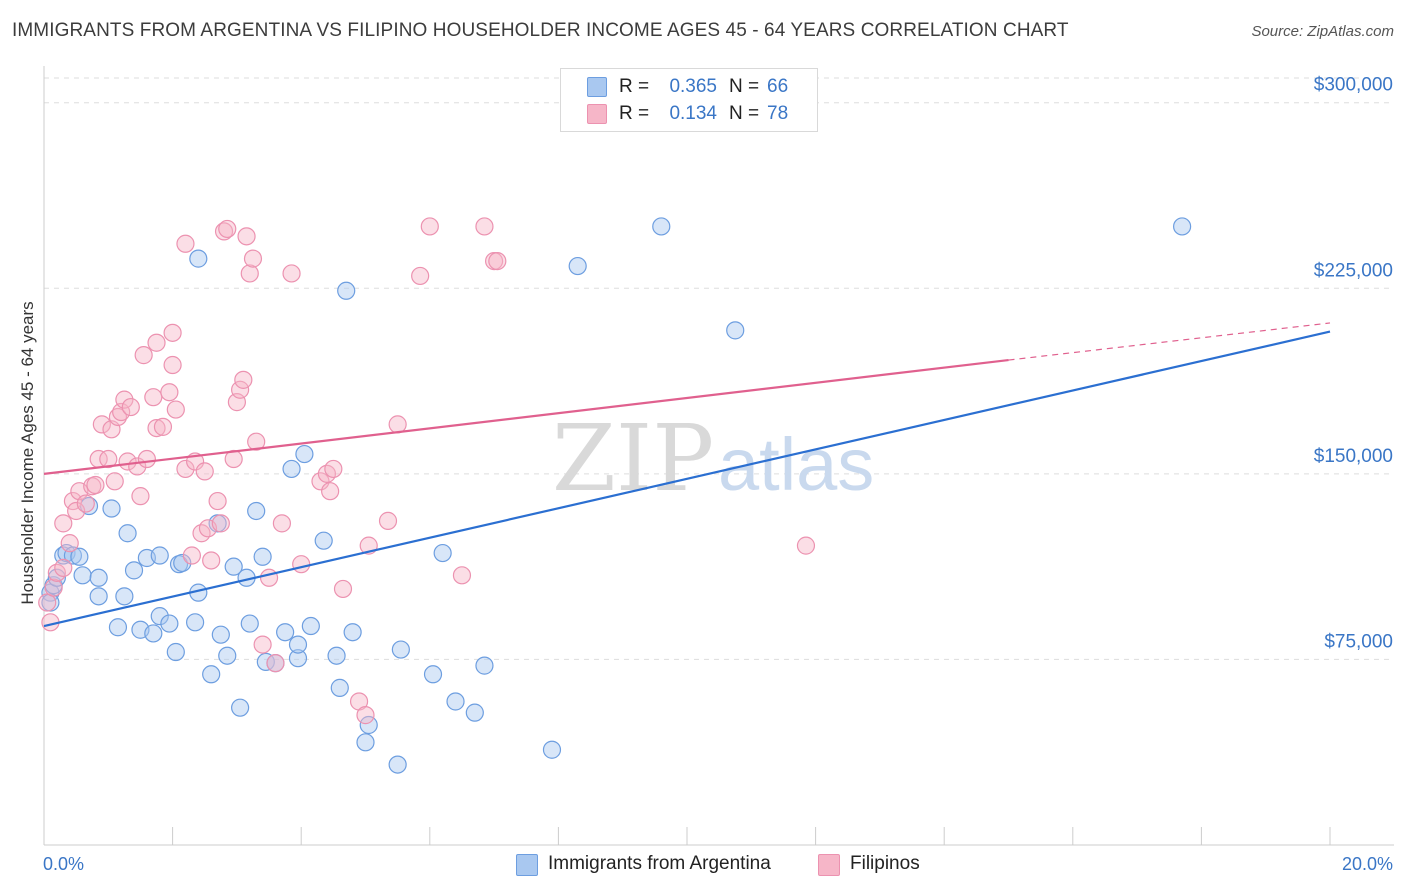 This screenshot has width=1406, height=892. Describe the element at coordinates (693, 86) in the screenshot. I see `legend-r-value: 0.365` at that location.